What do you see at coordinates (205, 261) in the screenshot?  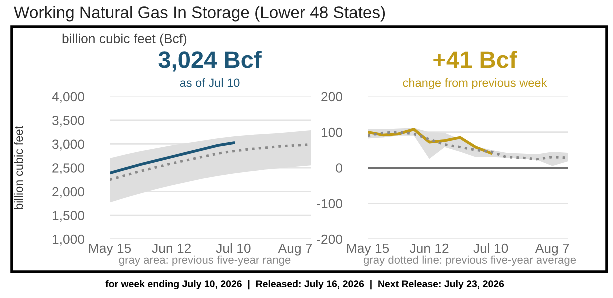 I see `text: gray area: previous five-year range` at bounding box center [205, 261].